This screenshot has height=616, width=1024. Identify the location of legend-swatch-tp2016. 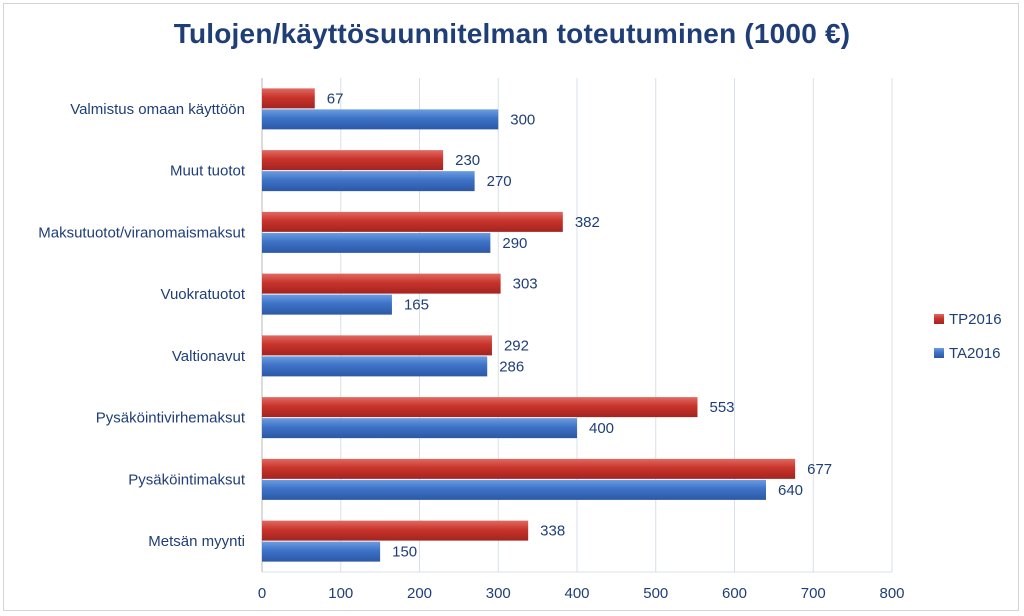
(939, 319).